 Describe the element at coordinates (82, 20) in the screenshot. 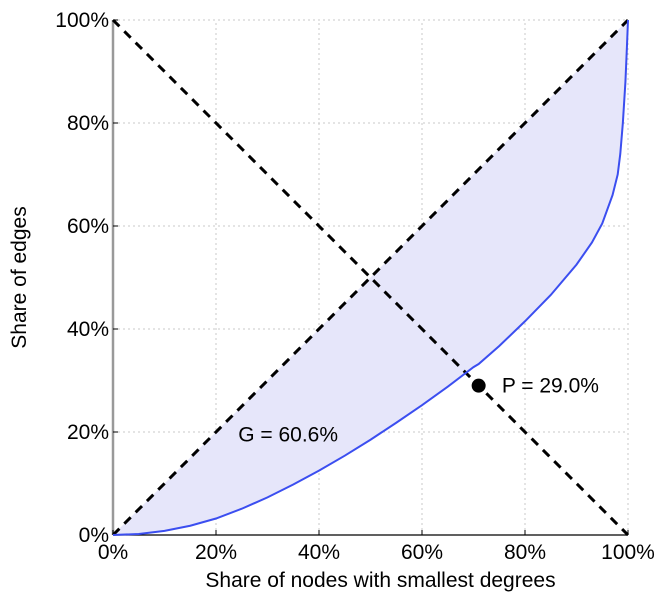

I see `y-tick-label: 100%` at that location.